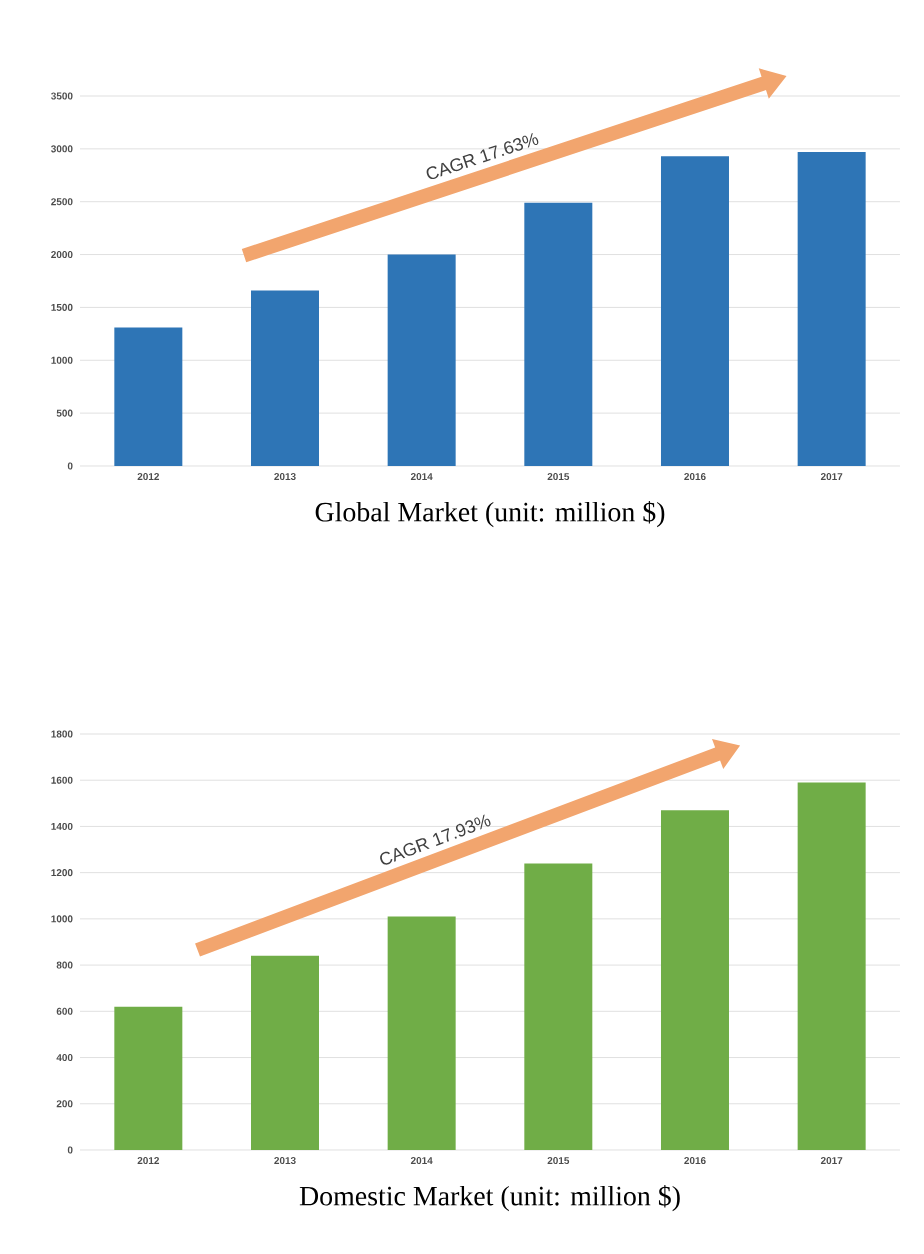  What do you see at coordinates (489, 1198) in the screenshot?
I see `text: Domestic Market (unit: million $)` at bounding box center [489, 1198].